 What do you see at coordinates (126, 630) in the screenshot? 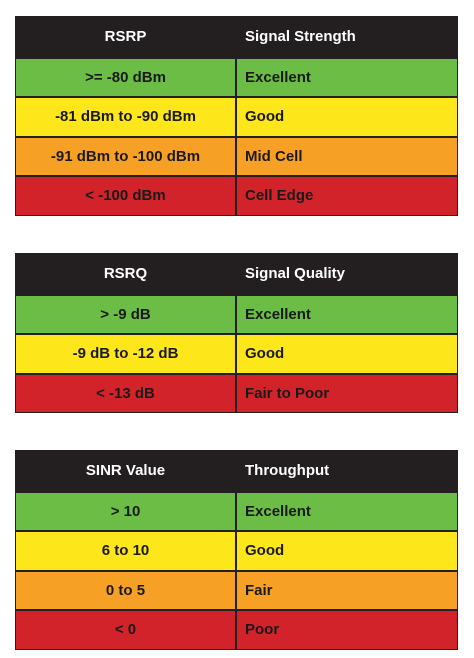
I see `table-cell: < 0` at bounding box center [126, 630].